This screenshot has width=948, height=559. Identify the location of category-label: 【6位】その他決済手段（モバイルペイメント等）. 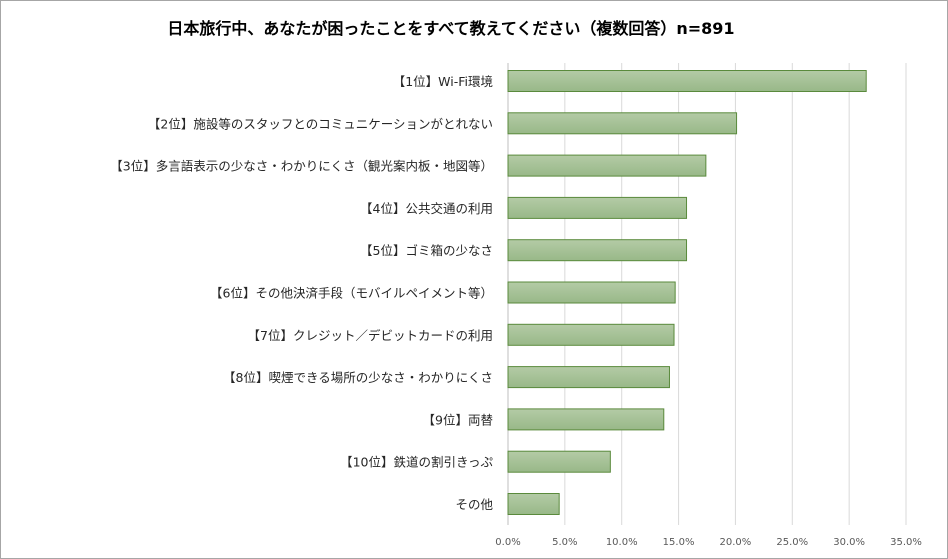
(351, 293).